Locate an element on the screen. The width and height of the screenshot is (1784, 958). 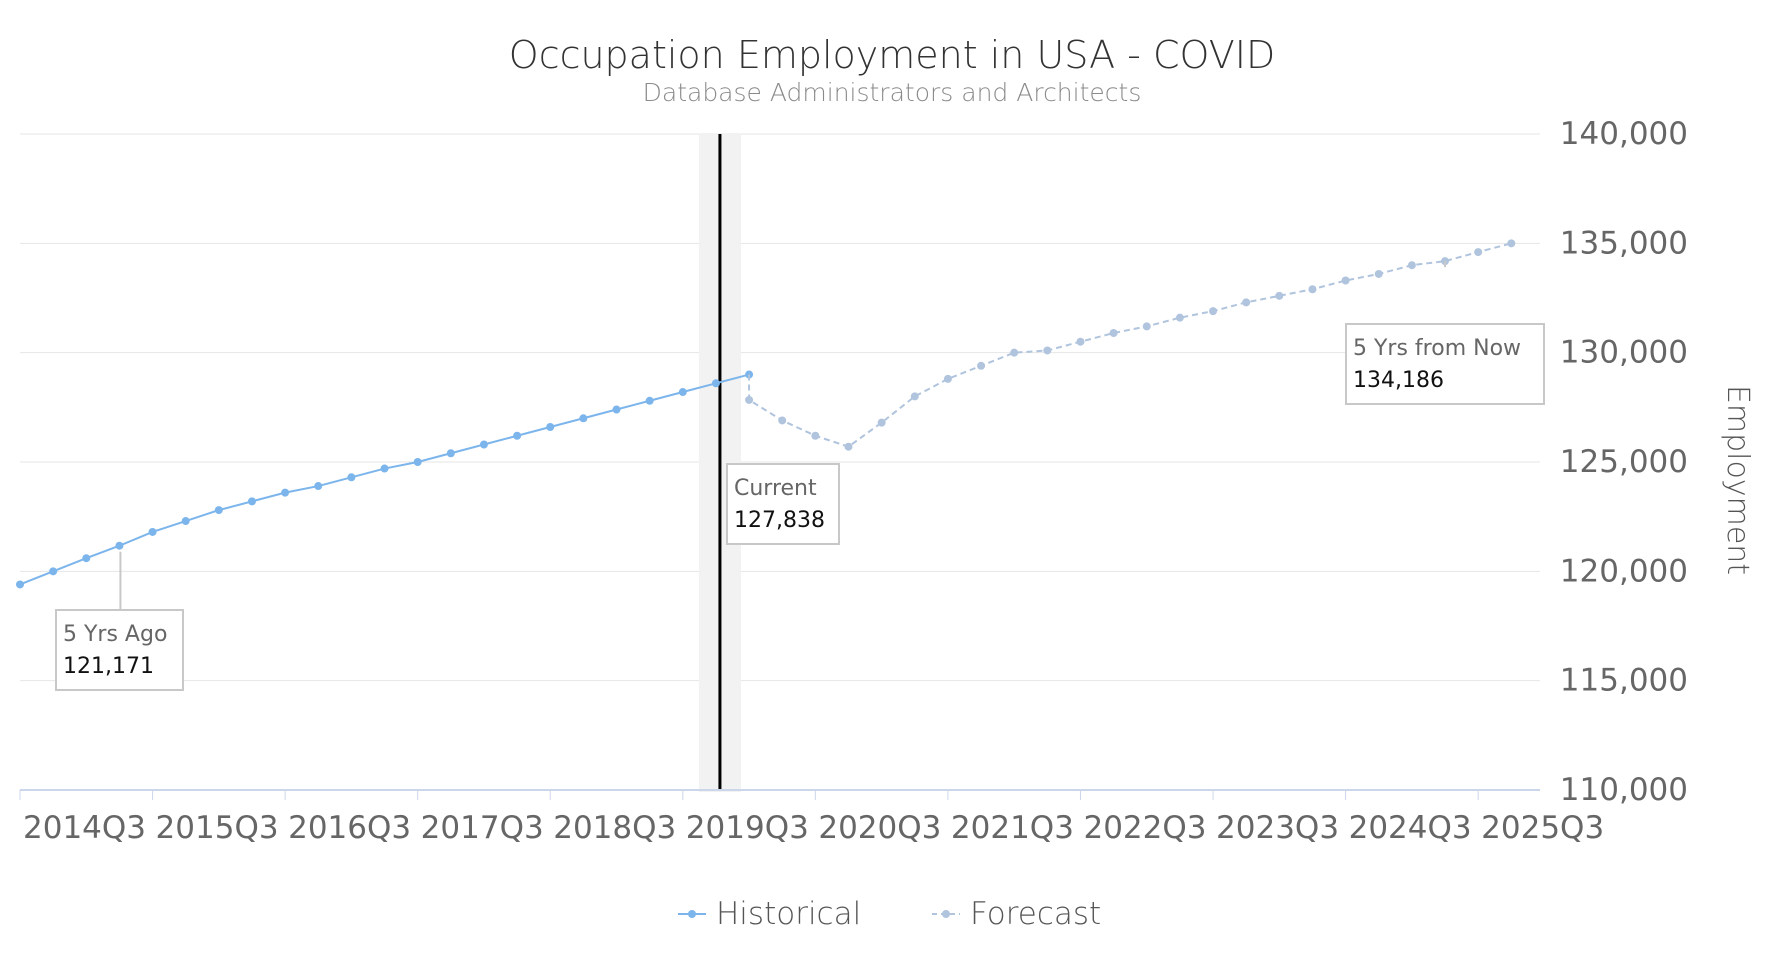
y-tick-label: 125,000 is located at coordinates (1624, 462).